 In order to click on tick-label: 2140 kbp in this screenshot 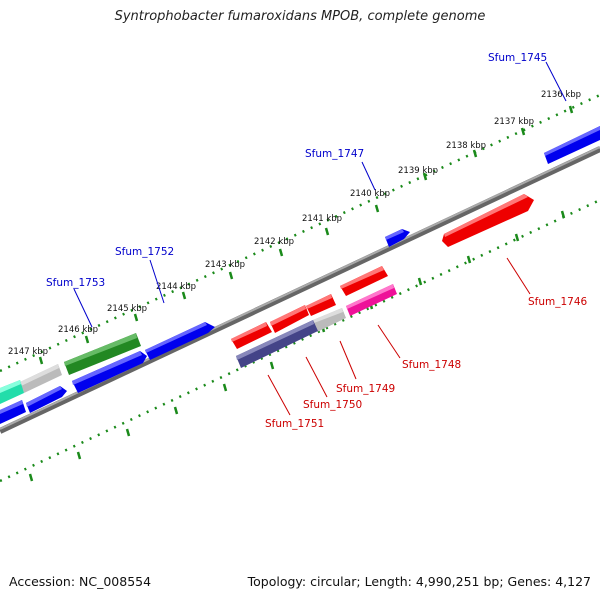, I will do `click(370, 194)`.